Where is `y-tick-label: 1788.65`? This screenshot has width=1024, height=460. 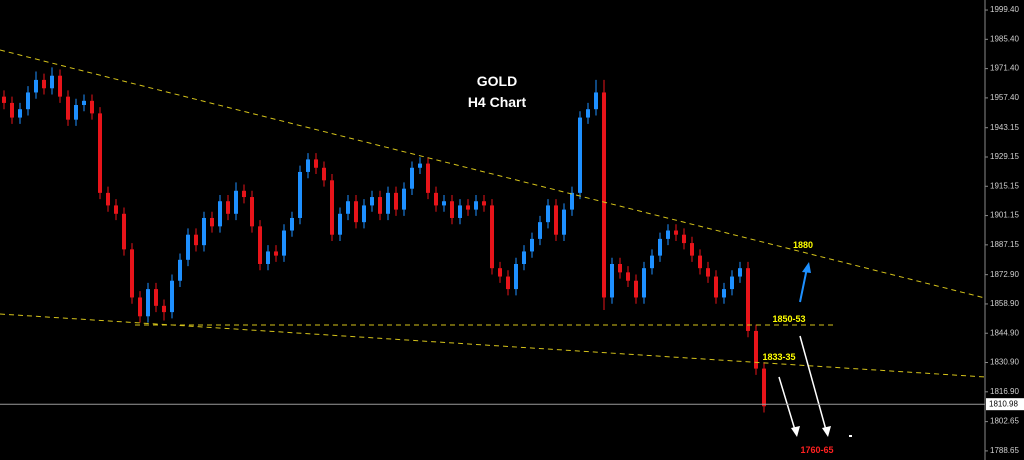 y-tick-label: 1788.65 is located at coordinates (1004, 450).